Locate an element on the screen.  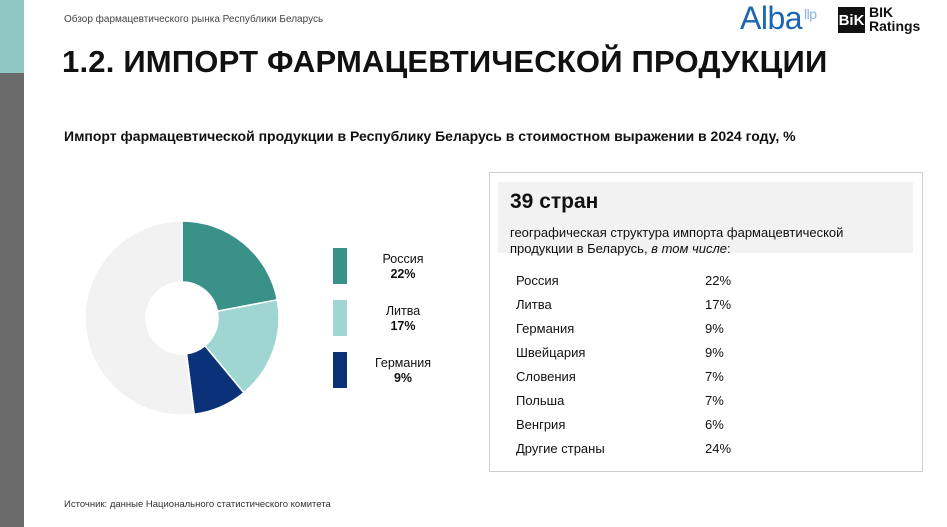
left-accent-bar is located at coordinates (12, 36).